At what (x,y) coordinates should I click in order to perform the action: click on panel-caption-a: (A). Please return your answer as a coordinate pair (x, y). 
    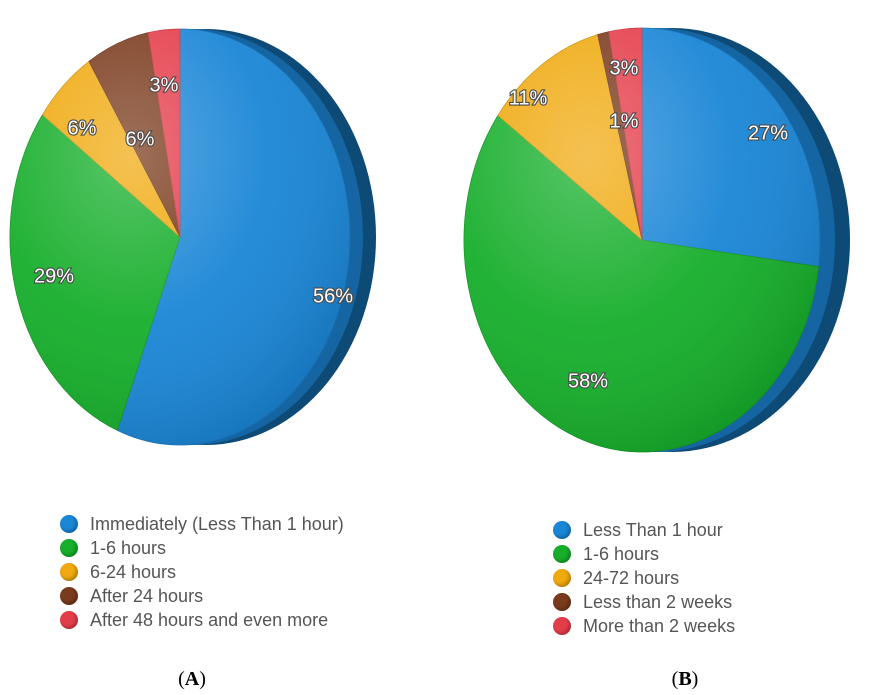
    Looking at the image, I should click on (192, 679).